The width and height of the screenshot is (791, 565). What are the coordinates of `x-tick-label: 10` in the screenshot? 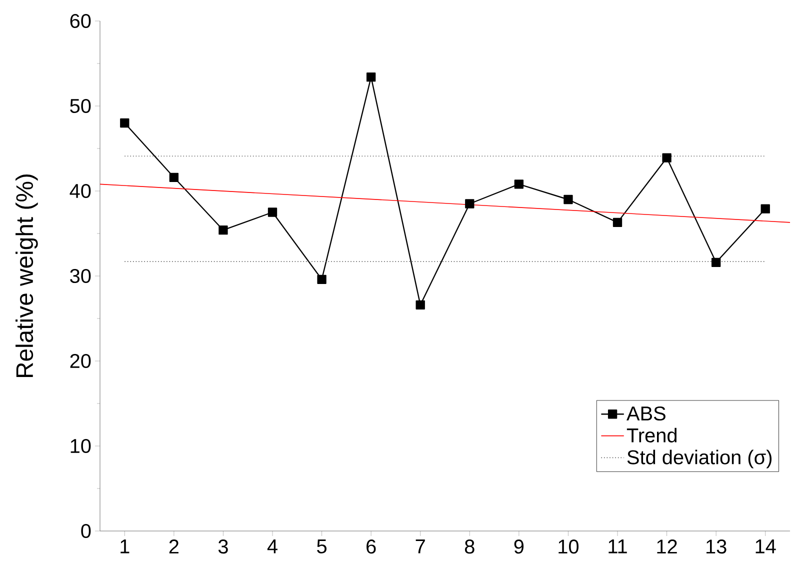 It's located at (568, 547).